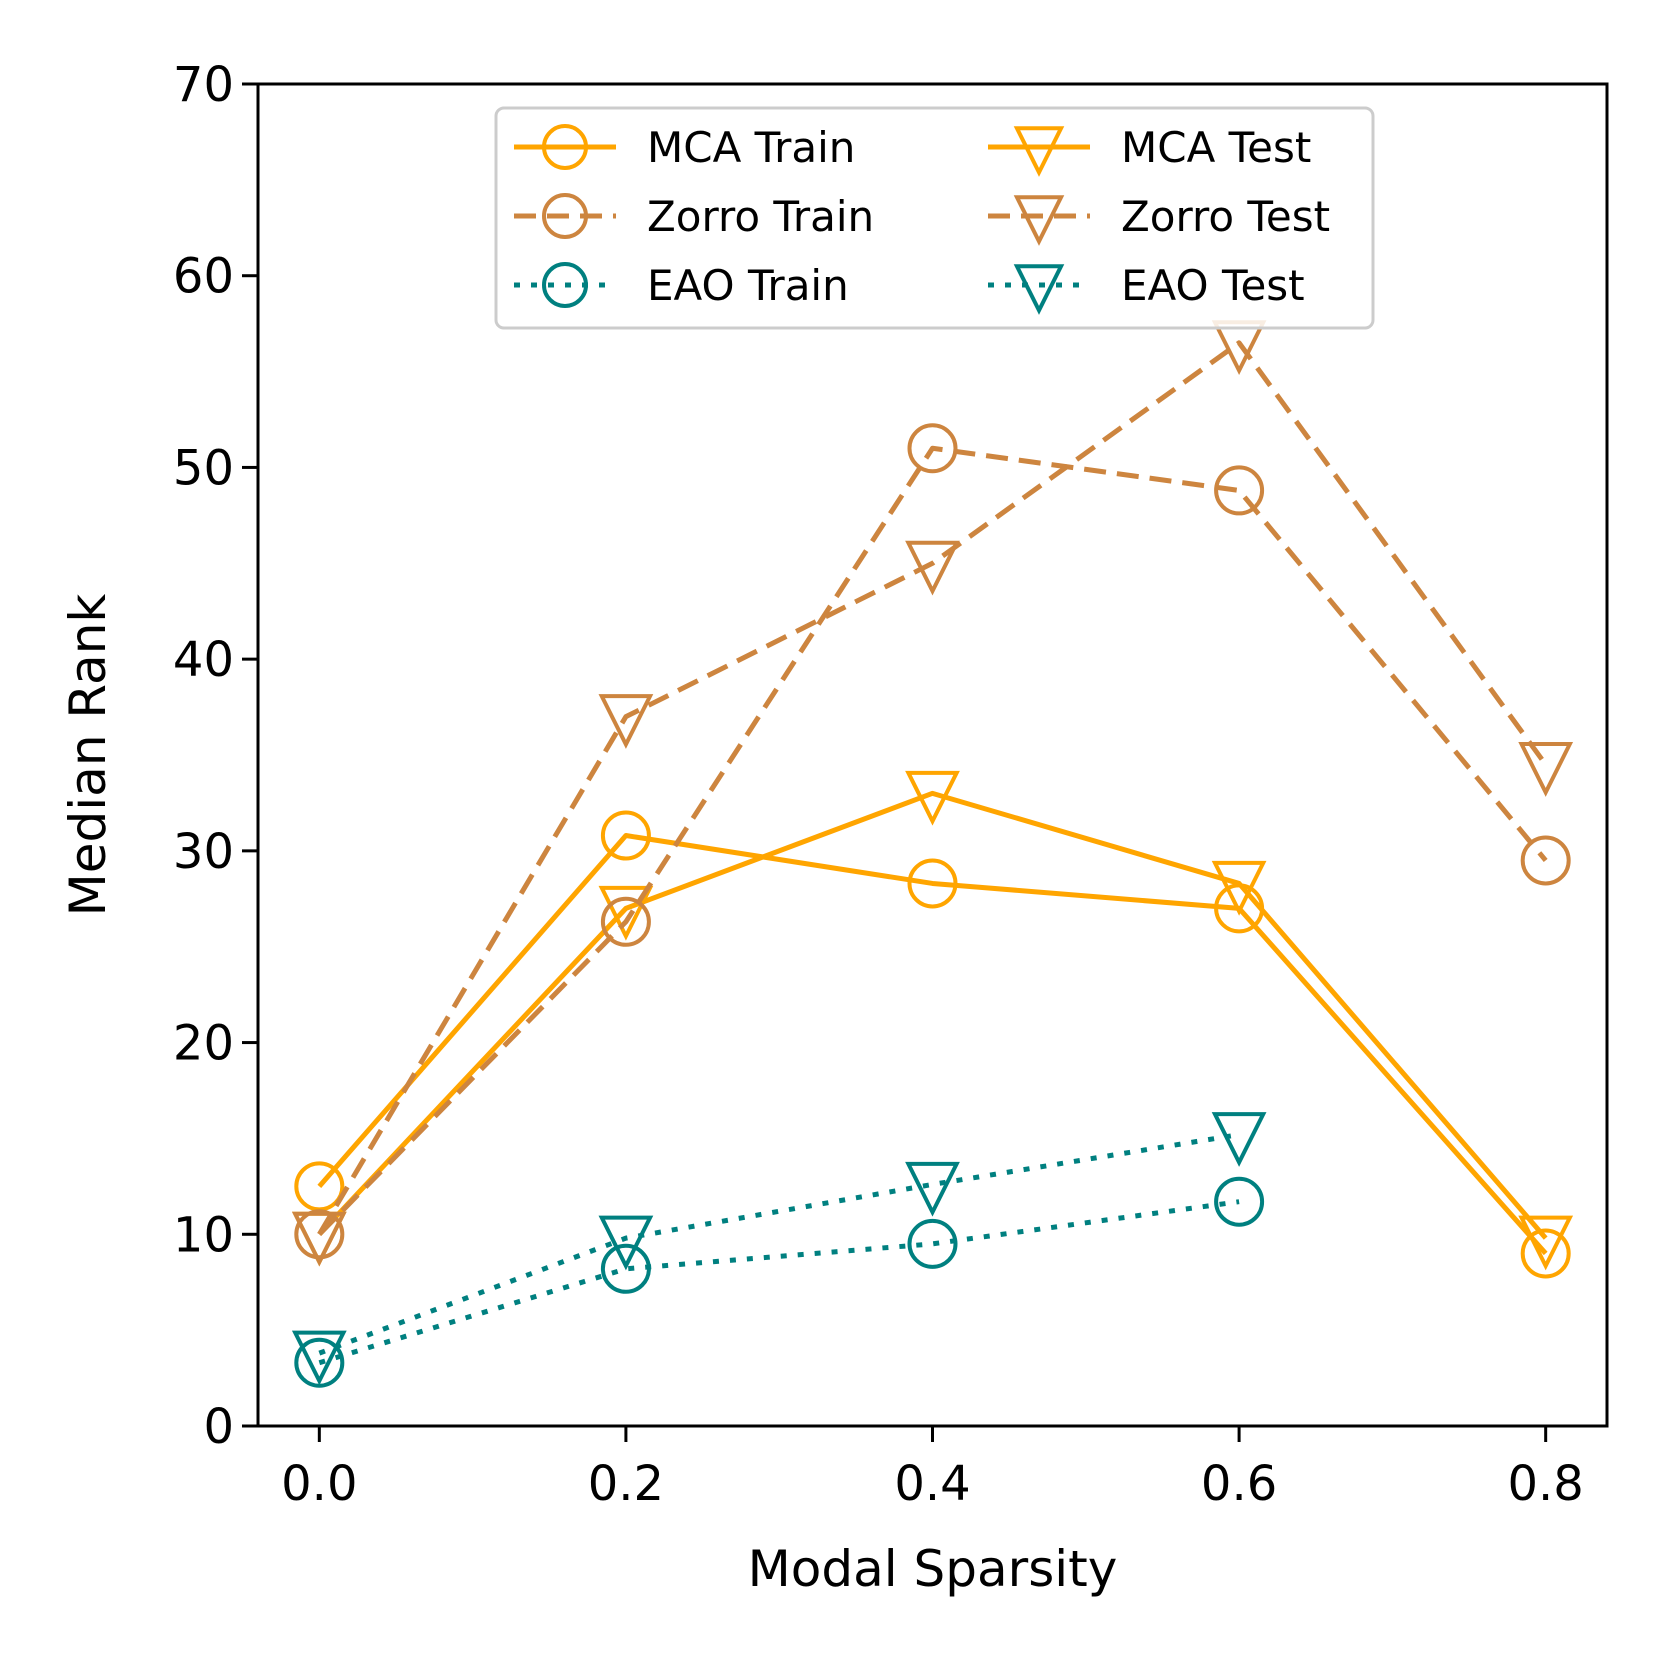 This screenshot has height=1661, width=1661. I want to click on legend-box, so click(934, 218).